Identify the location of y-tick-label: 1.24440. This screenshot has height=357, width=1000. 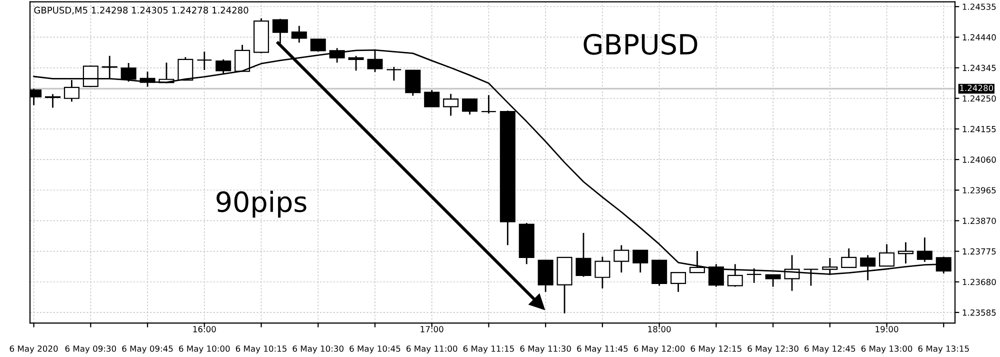
(979, 37).